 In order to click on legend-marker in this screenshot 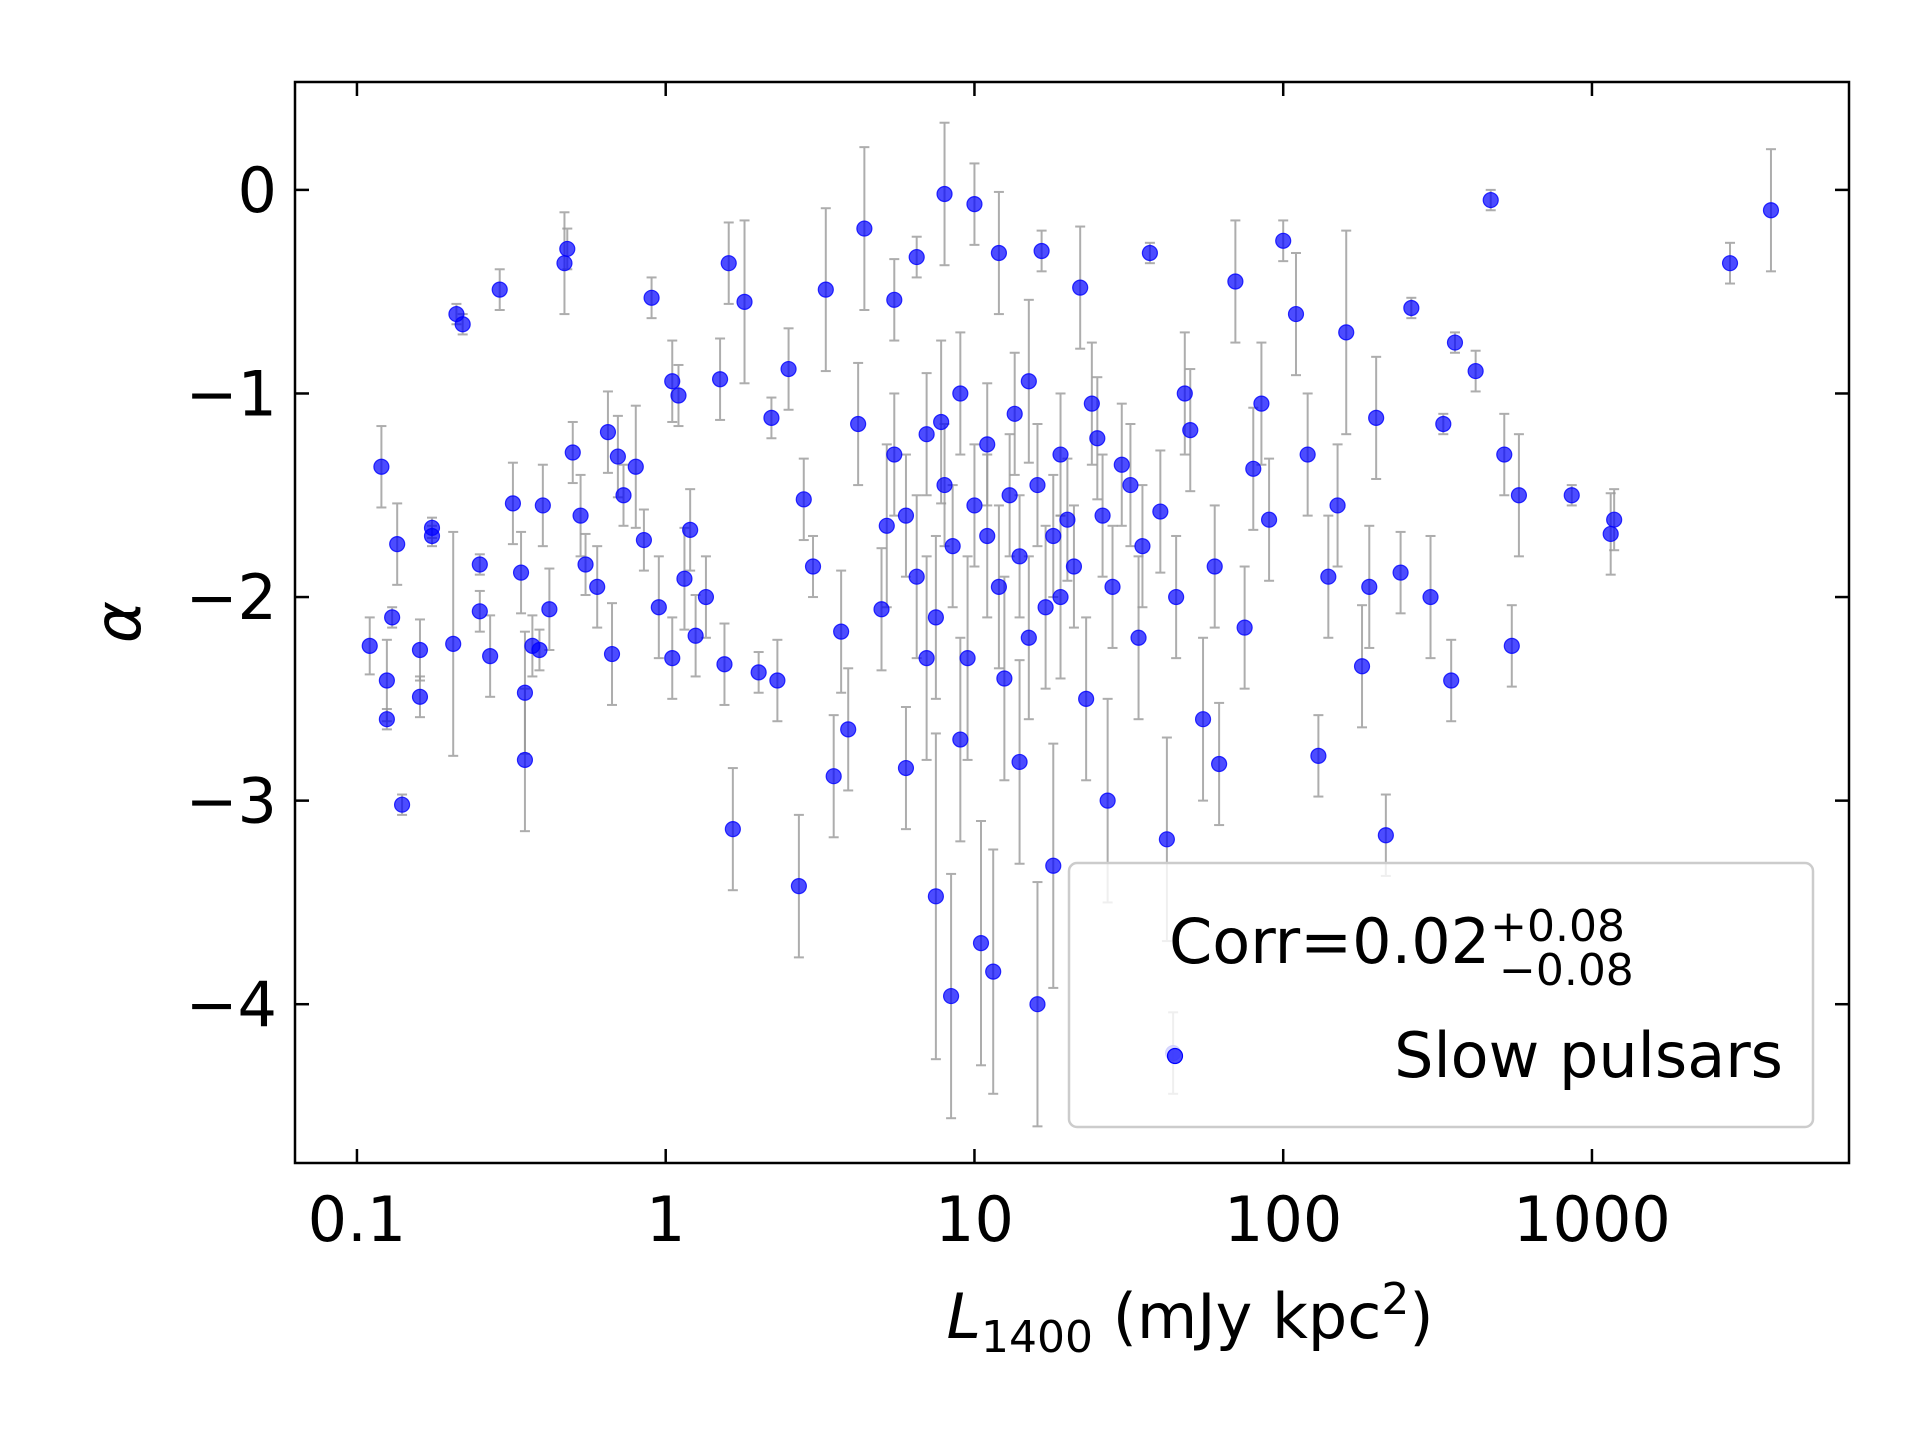, I will do `click(1175, 1056)`.